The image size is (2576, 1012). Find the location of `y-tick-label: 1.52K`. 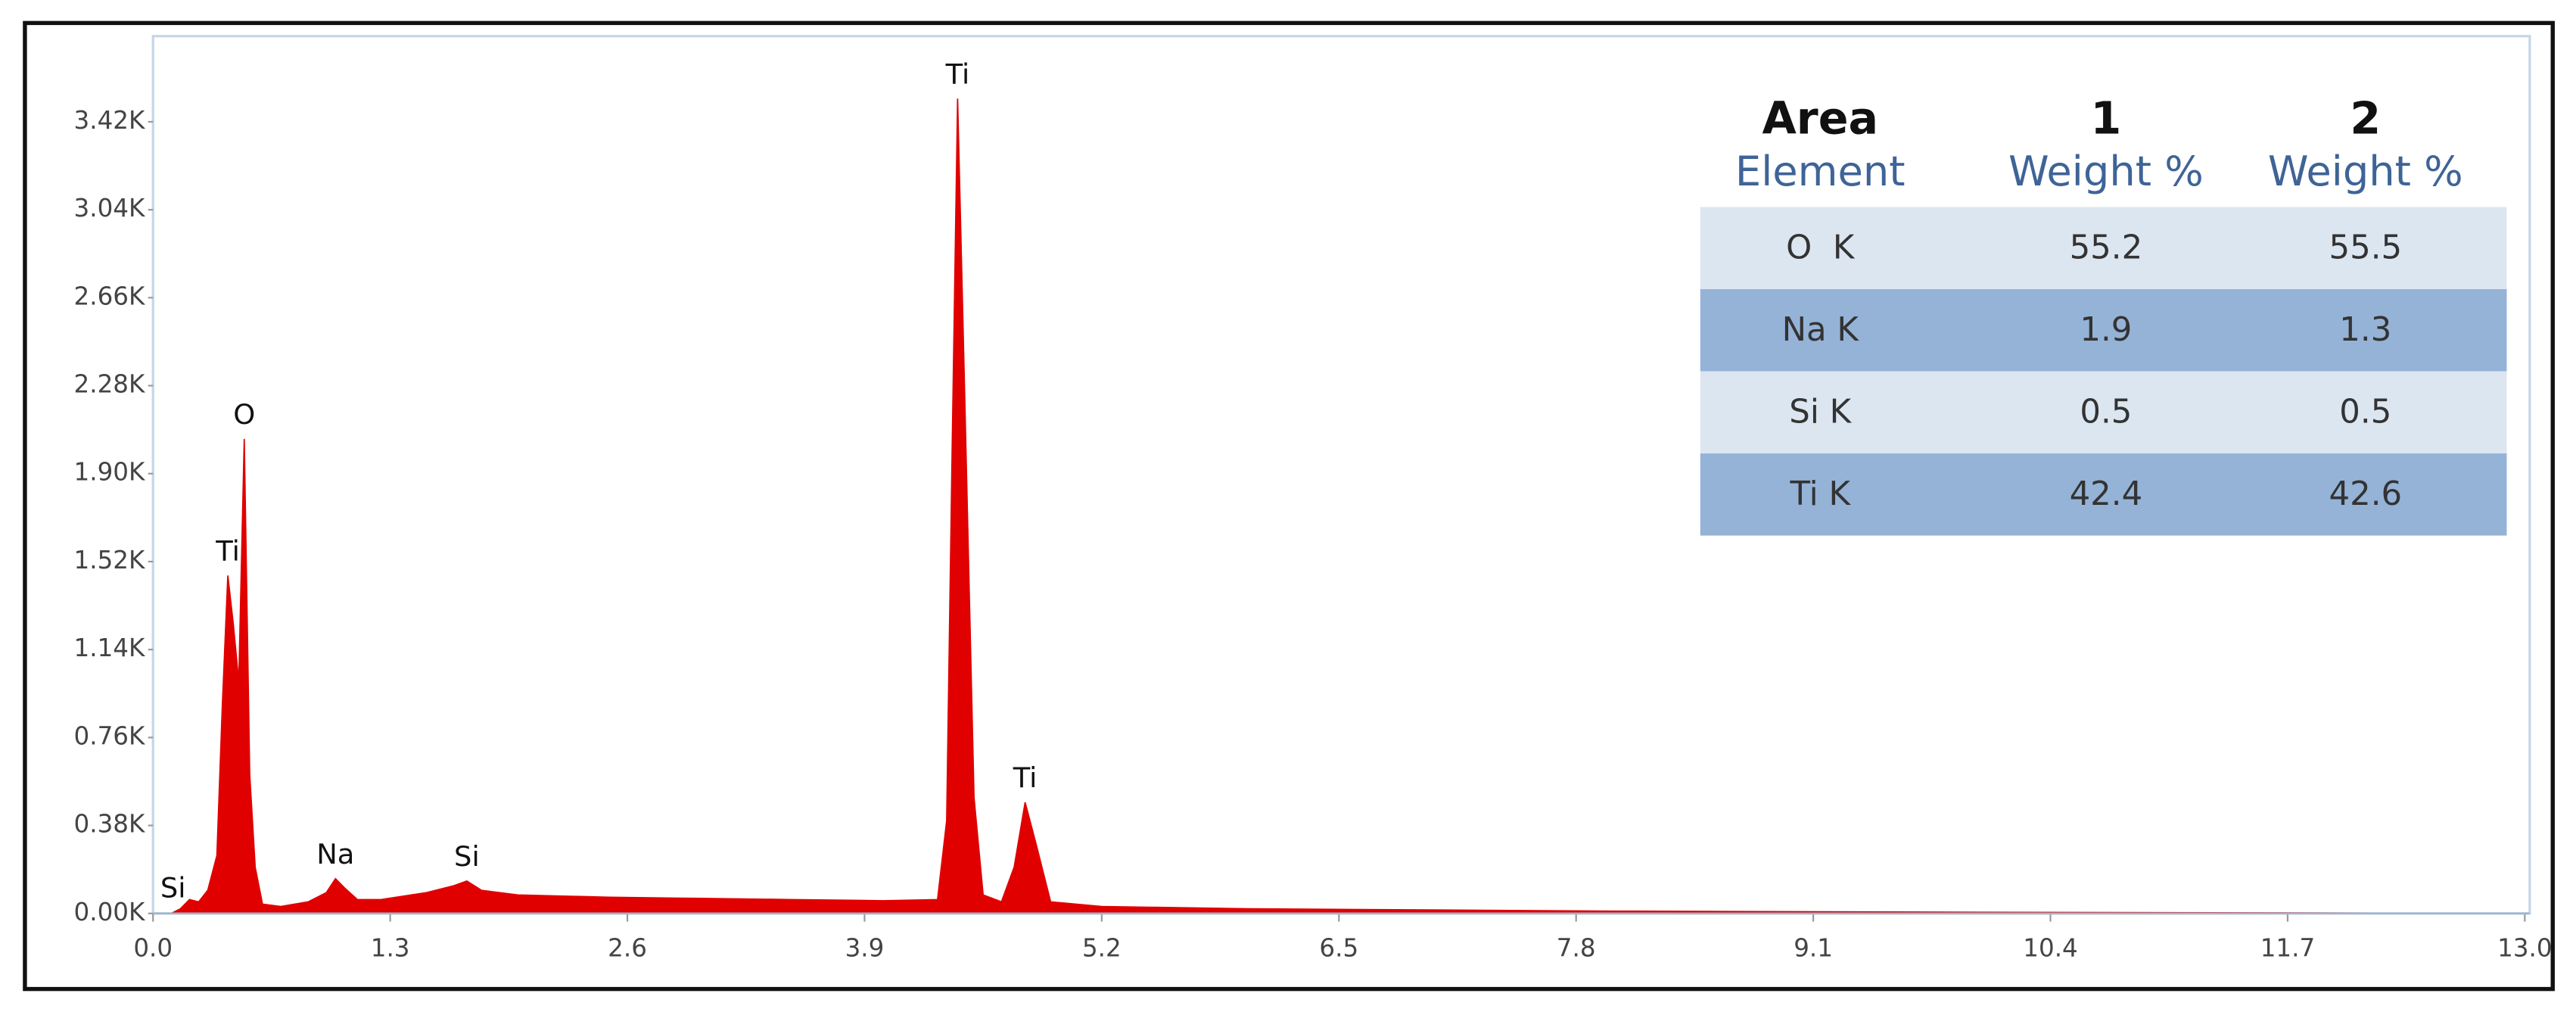

y-tick-label: 1.52K is located at coordinates (110, 560).